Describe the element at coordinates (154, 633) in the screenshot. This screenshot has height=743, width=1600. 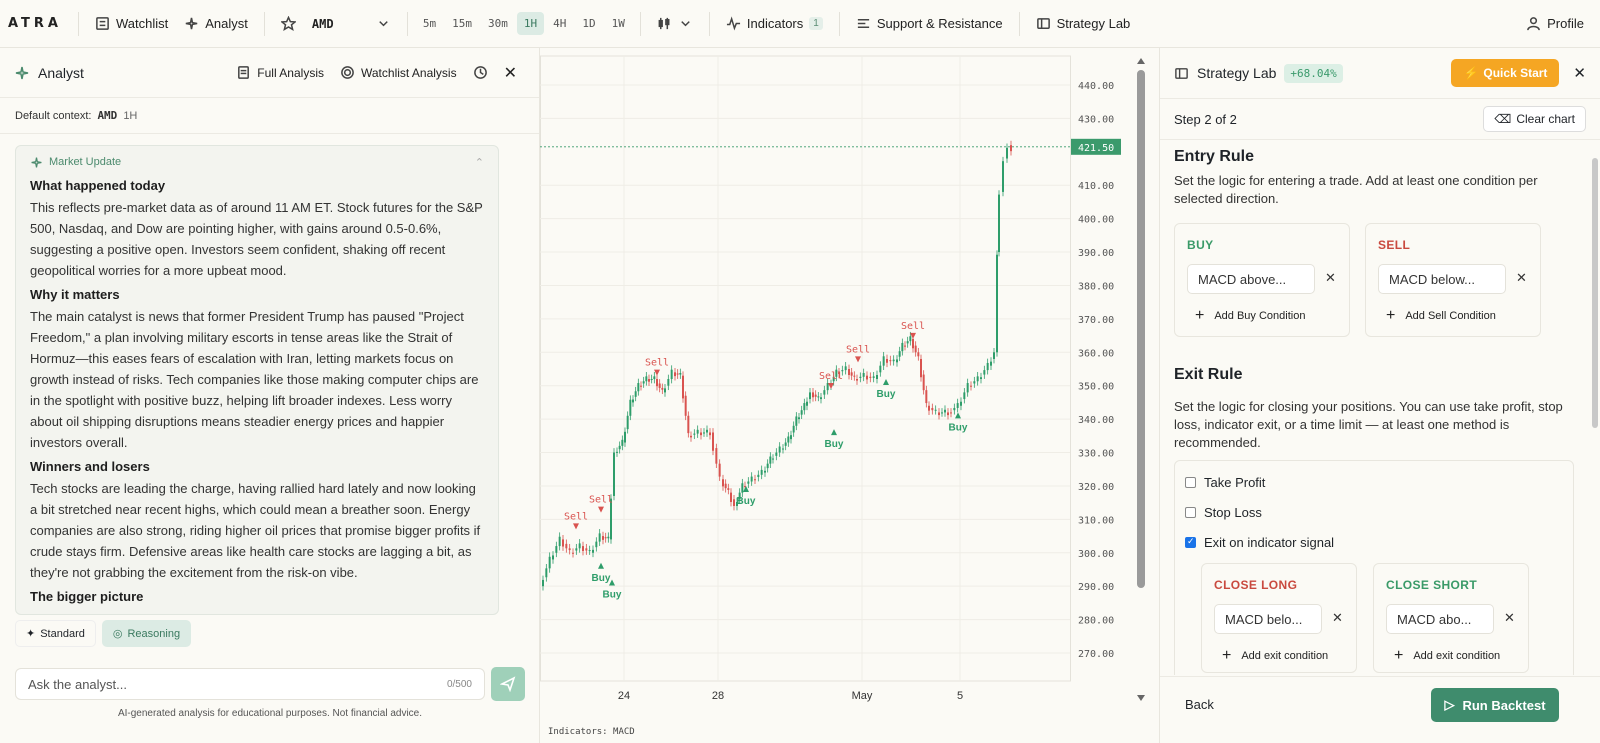
I see `reasoning-mode-label: Reasoning` at that location.